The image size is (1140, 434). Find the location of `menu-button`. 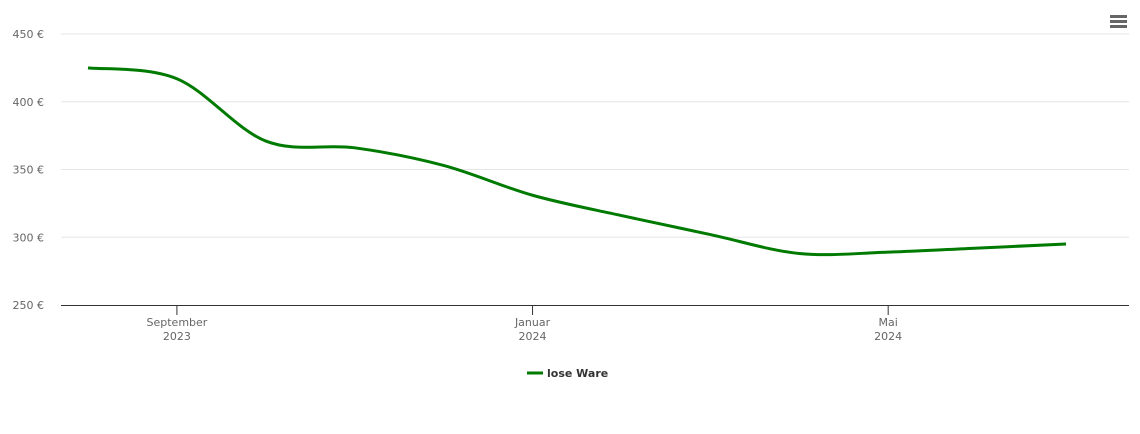

menu-button is located at coordinates (1118, 21).